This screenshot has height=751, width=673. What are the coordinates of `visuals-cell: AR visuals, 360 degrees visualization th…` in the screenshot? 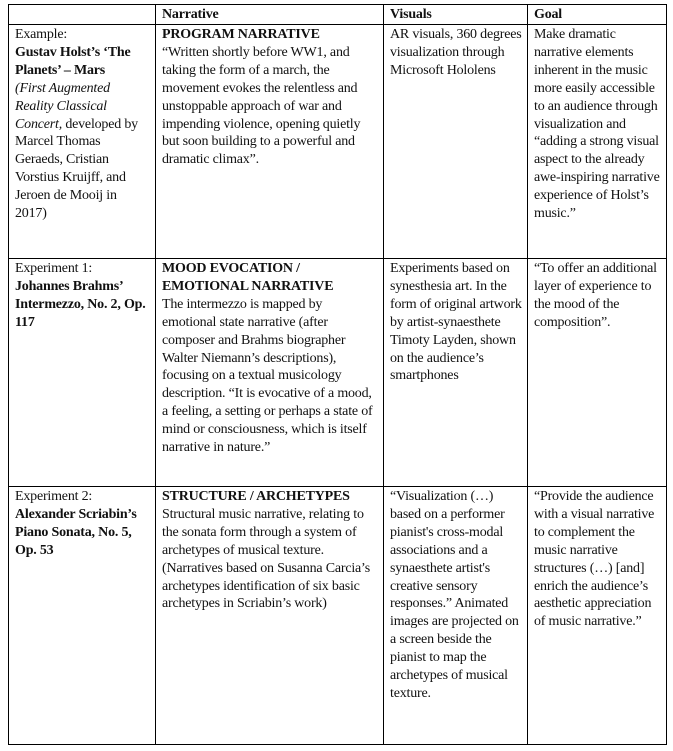 It's located at (455, 141).